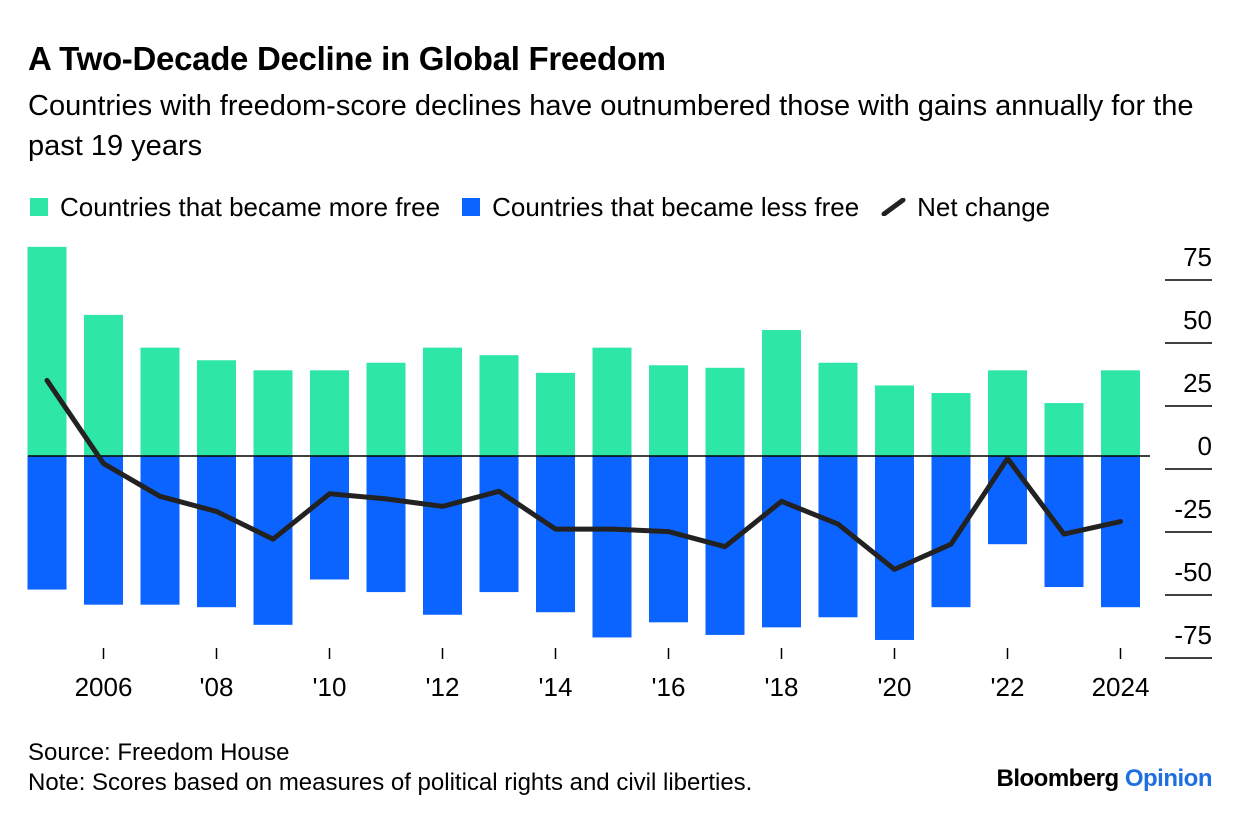 This screenshot has width=1240, height=824. Describe the element at coordinates (386, 524) in the screenshot. I see `bar-less-free-2011` at that location.